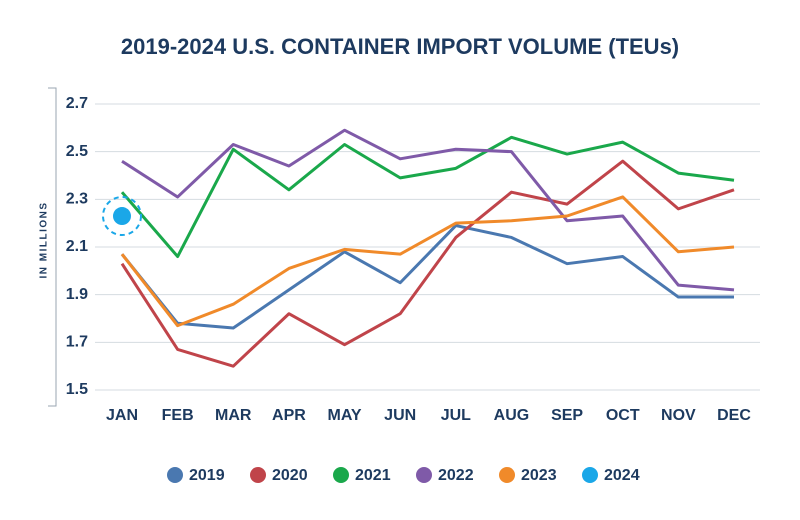 This screenshot has width=800, height=520. I want to click on x-tick-label: MAR, so click(233, 415).